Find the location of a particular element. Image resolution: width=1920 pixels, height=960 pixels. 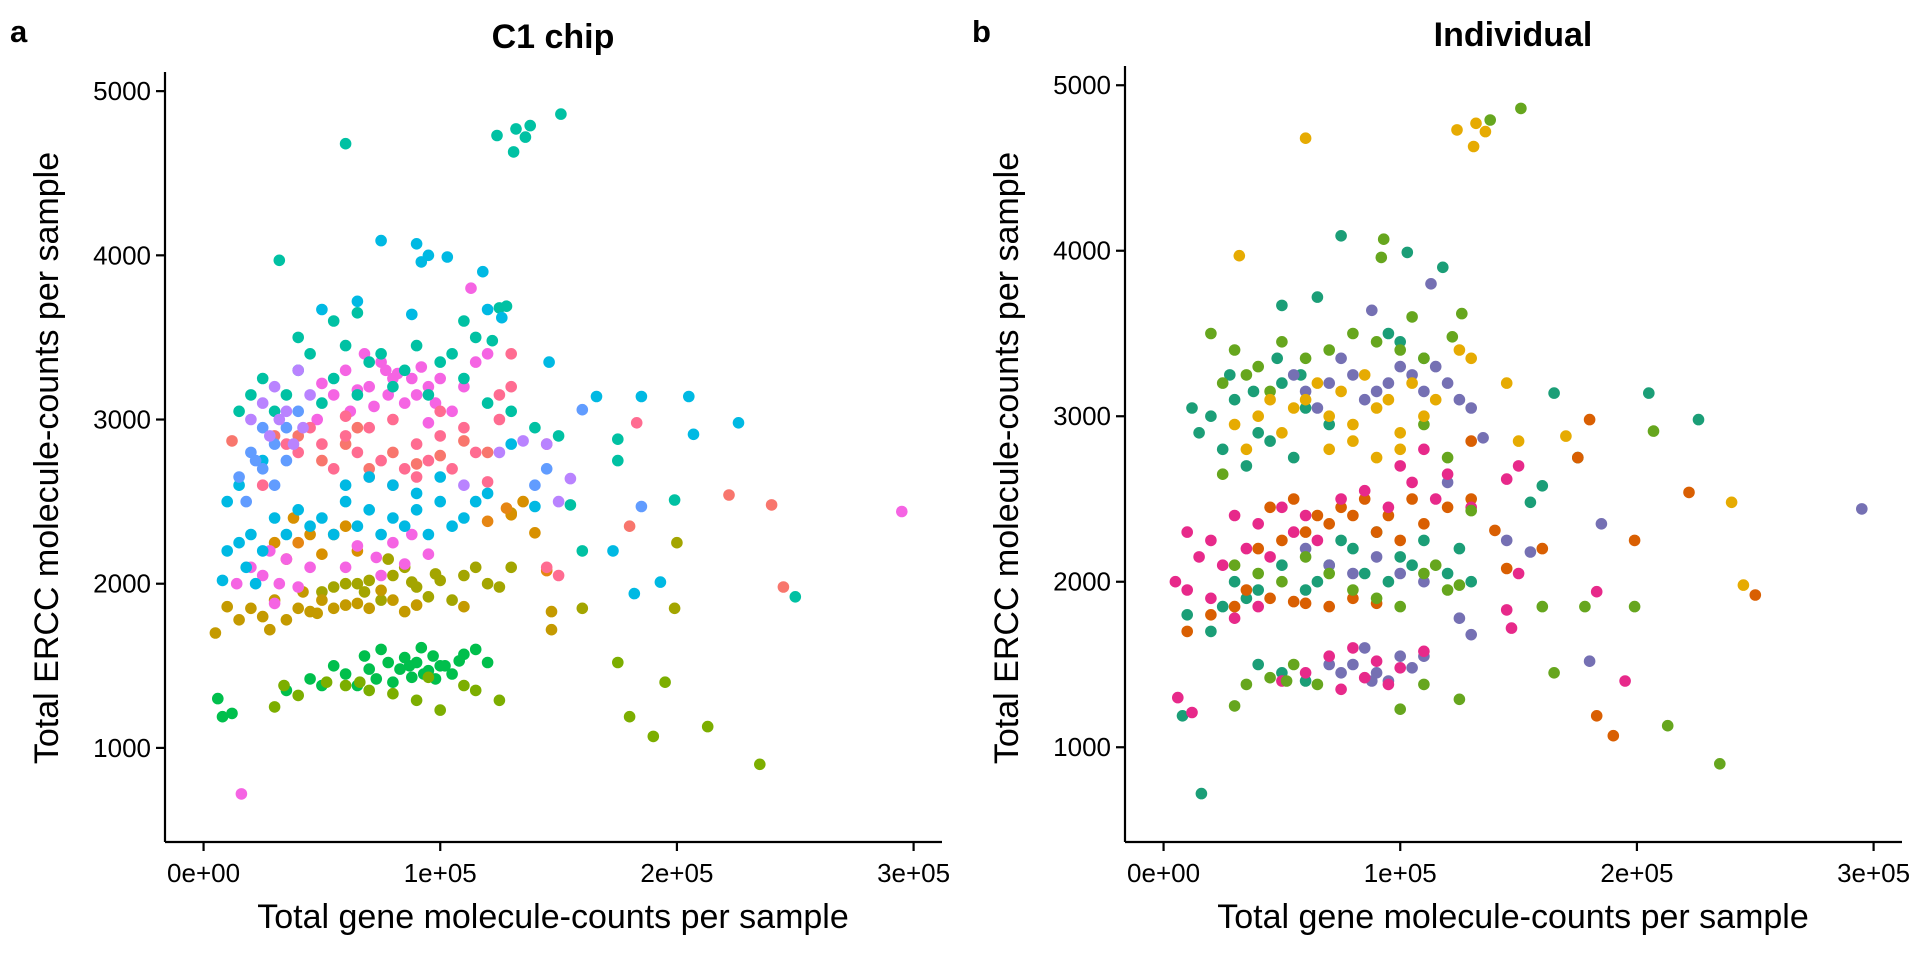

x-tick-label: 1e+05 is located at coordinates (1400, 873).